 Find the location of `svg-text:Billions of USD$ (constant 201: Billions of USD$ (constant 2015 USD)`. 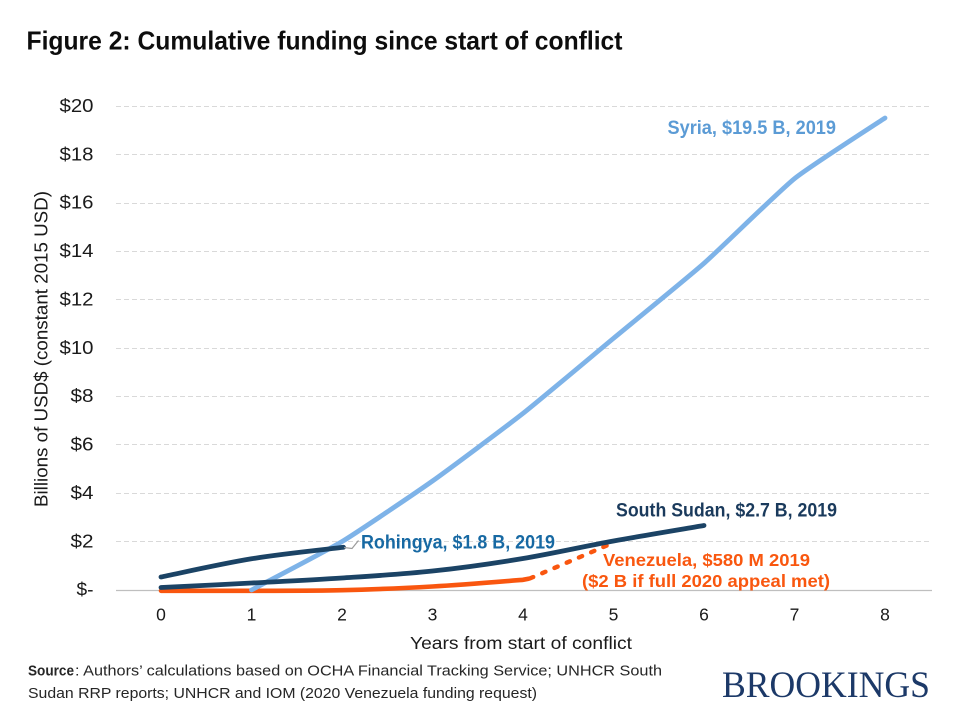

svg-text:Billions of USD$ (constant 201: Billions of USD$ (constant 2015 USD) is located at coordinates (42, 349).